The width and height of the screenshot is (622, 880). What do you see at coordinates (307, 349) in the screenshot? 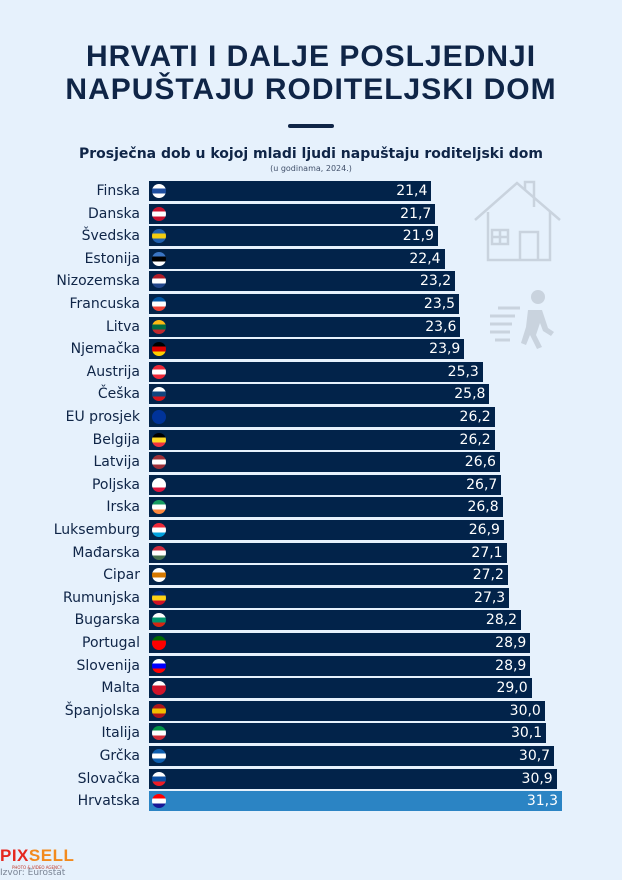
I see `bar: 23,9` at bounding box center [307, 349].